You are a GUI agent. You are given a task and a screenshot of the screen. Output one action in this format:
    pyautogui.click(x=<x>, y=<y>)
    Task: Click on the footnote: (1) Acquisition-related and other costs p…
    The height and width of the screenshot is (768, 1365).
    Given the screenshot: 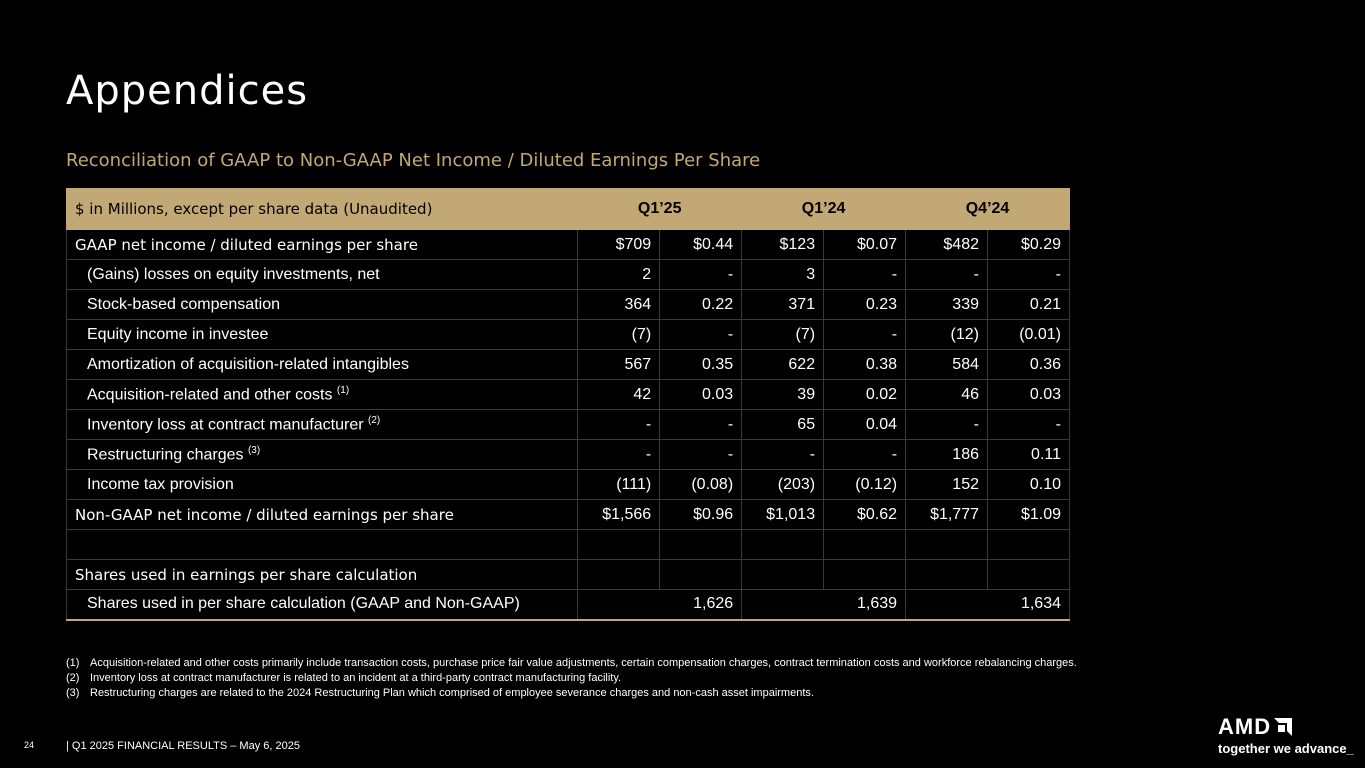 What is the action you would take?
    pyautogui.click(x=571, y=663)
    